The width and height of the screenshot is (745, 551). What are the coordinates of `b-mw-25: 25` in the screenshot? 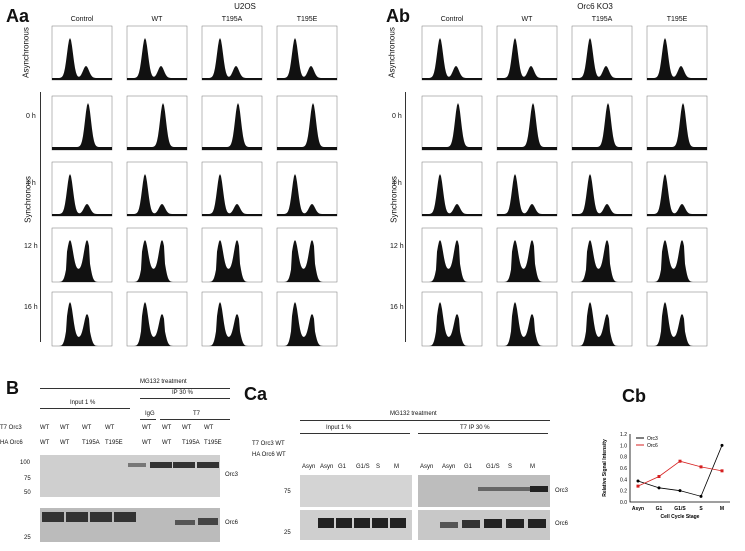 It's located at (27, 538).